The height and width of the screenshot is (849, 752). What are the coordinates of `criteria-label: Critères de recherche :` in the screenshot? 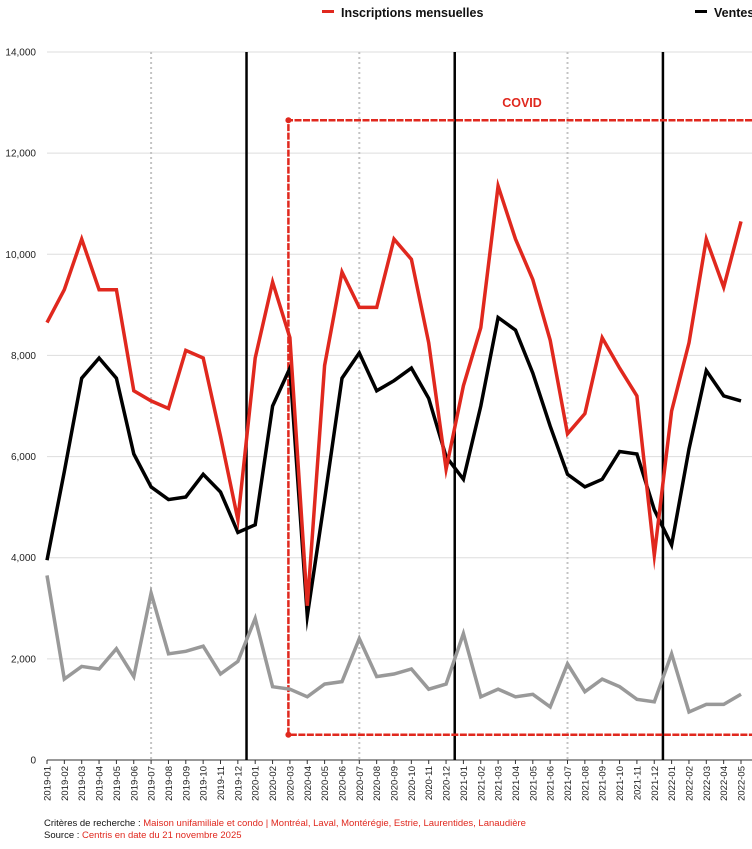 It's located at (94, 823).